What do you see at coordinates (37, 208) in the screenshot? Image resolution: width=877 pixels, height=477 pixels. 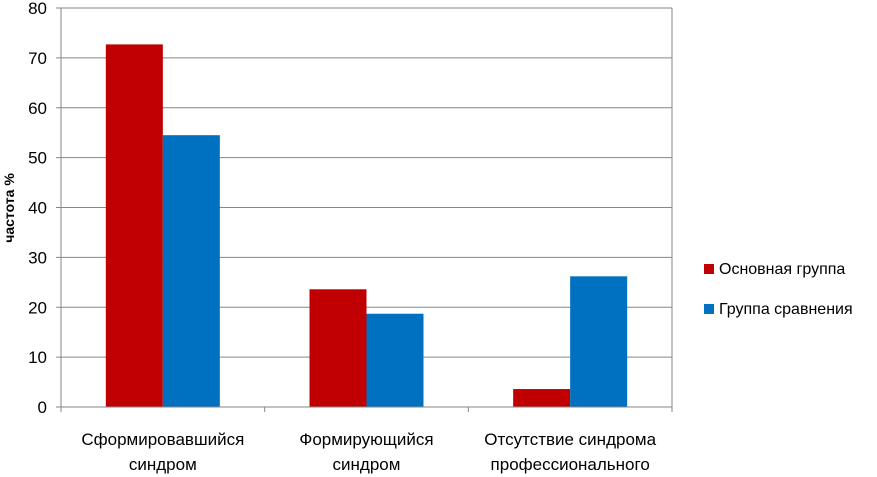 I see `y-tick-label: 40` at bounding box center [37, 208].